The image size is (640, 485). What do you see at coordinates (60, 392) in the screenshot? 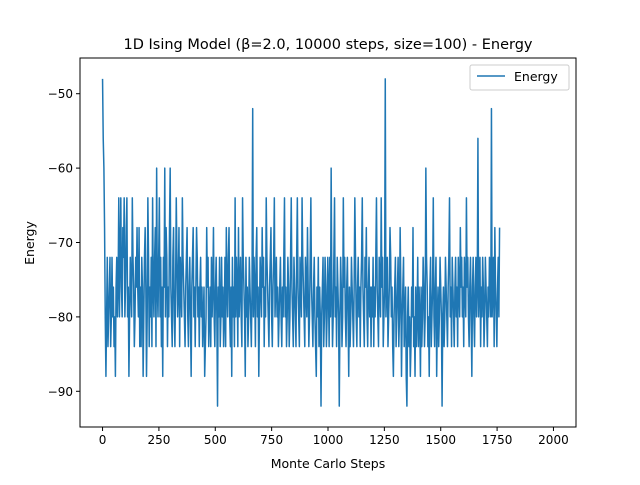
I see `y-tick-label--90: −90` at bounding box center [60, 392].